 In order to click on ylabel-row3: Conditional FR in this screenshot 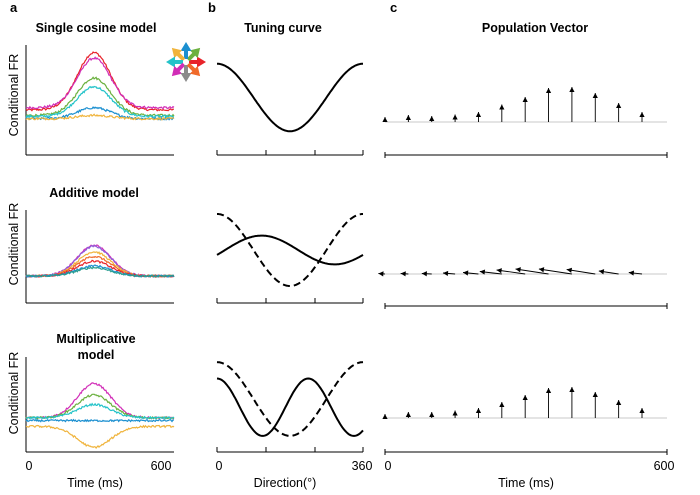, I will do `click(14, 393)`.